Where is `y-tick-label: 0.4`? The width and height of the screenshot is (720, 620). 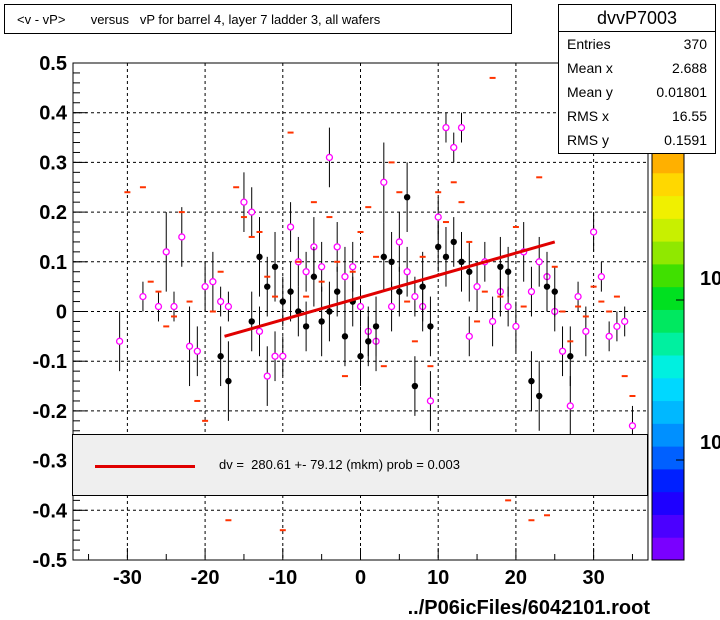 y-tick-label: 0.4 is located at coordinates (53, 114).